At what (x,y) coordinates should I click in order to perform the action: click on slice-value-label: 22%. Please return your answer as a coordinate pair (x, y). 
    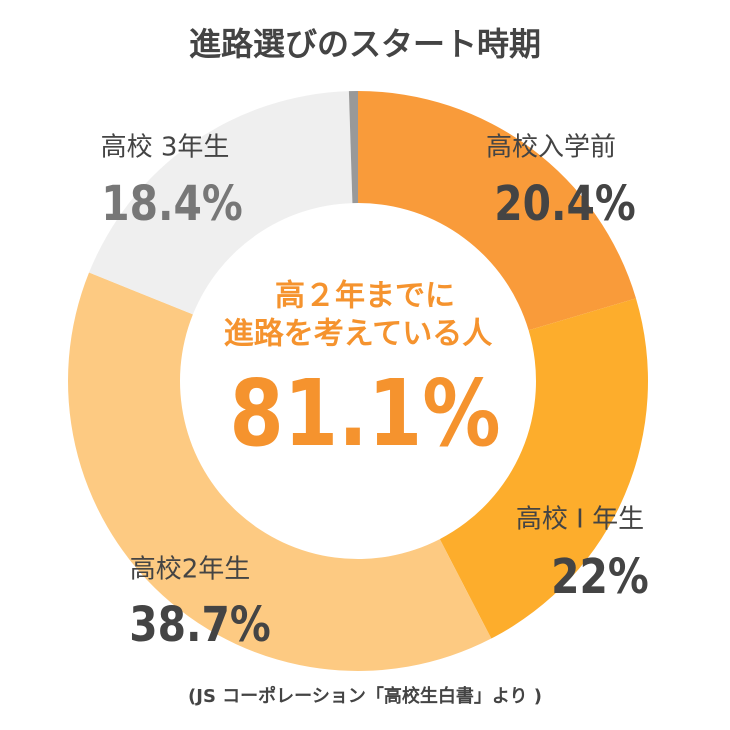
    Looking at the image, I should click on (600, 577).